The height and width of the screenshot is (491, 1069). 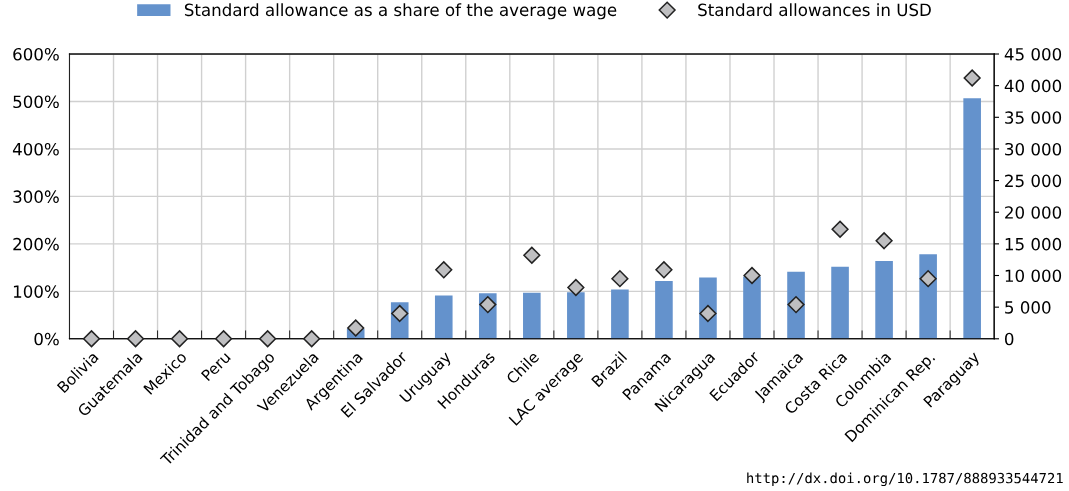 What do you see at coordinates (1033, 86) in the screenshot?
I see `y2-tick-label: 40 000` at bounding box center [1033, 86].